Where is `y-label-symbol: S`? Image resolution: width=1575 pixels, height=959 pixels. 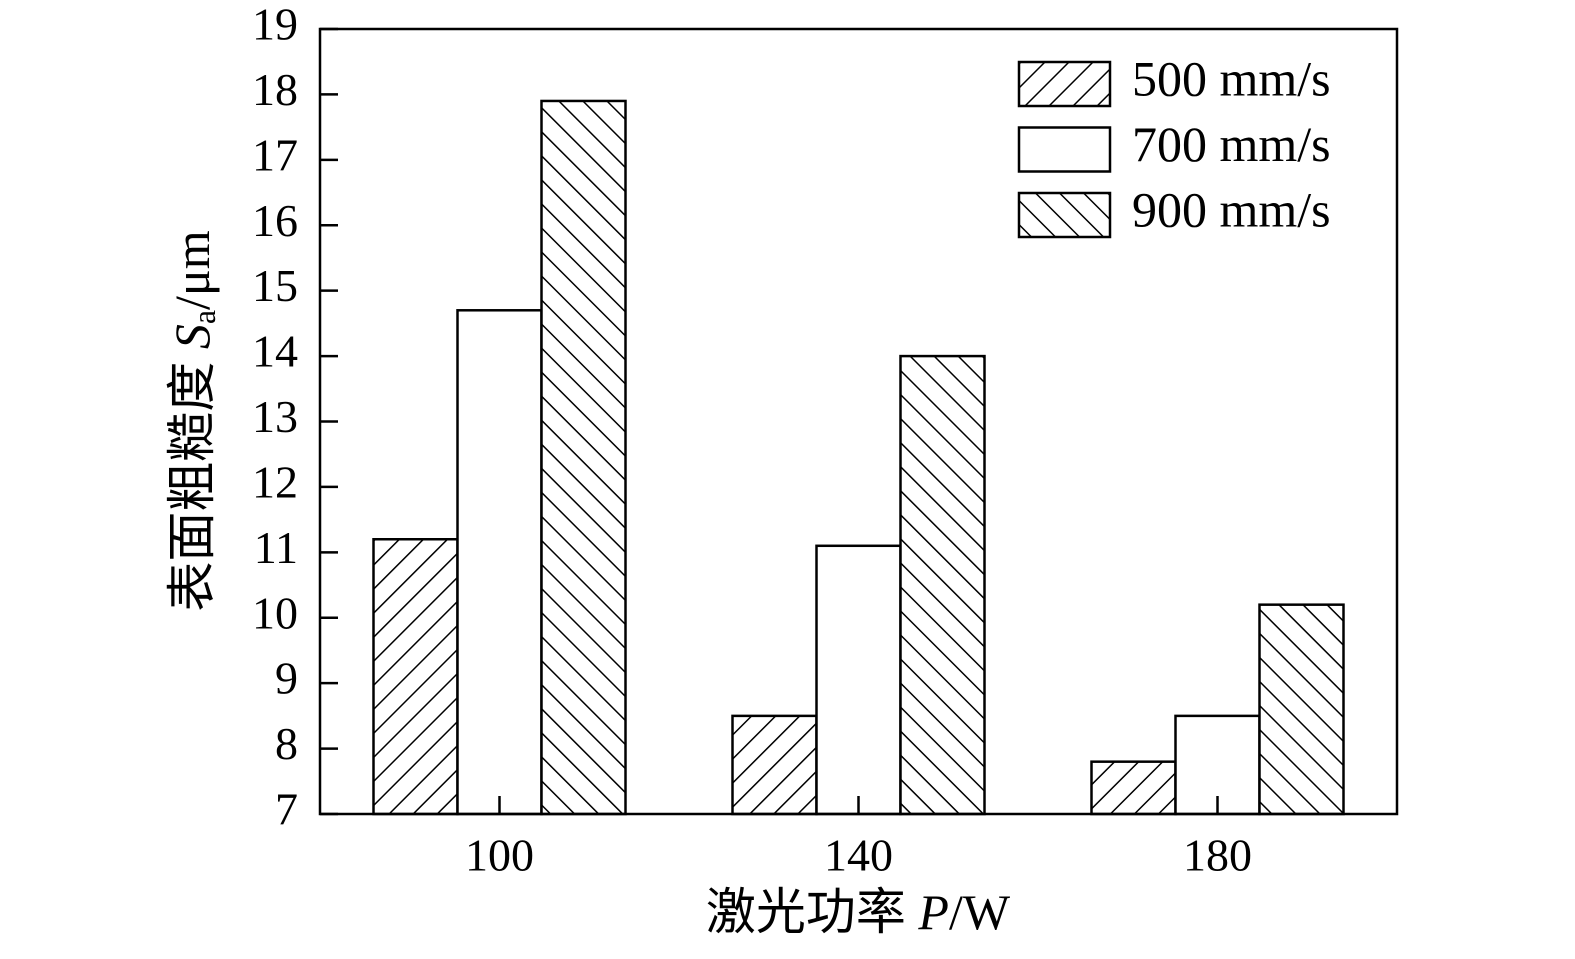 y-label-symbol: S is located at coordinates (192, 336).